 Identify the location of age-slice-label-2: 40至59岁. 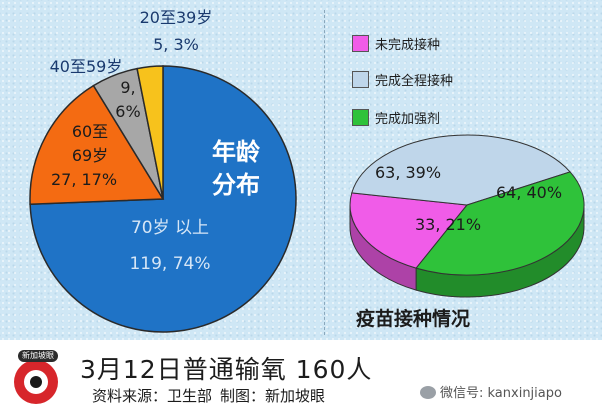
(86, 66).